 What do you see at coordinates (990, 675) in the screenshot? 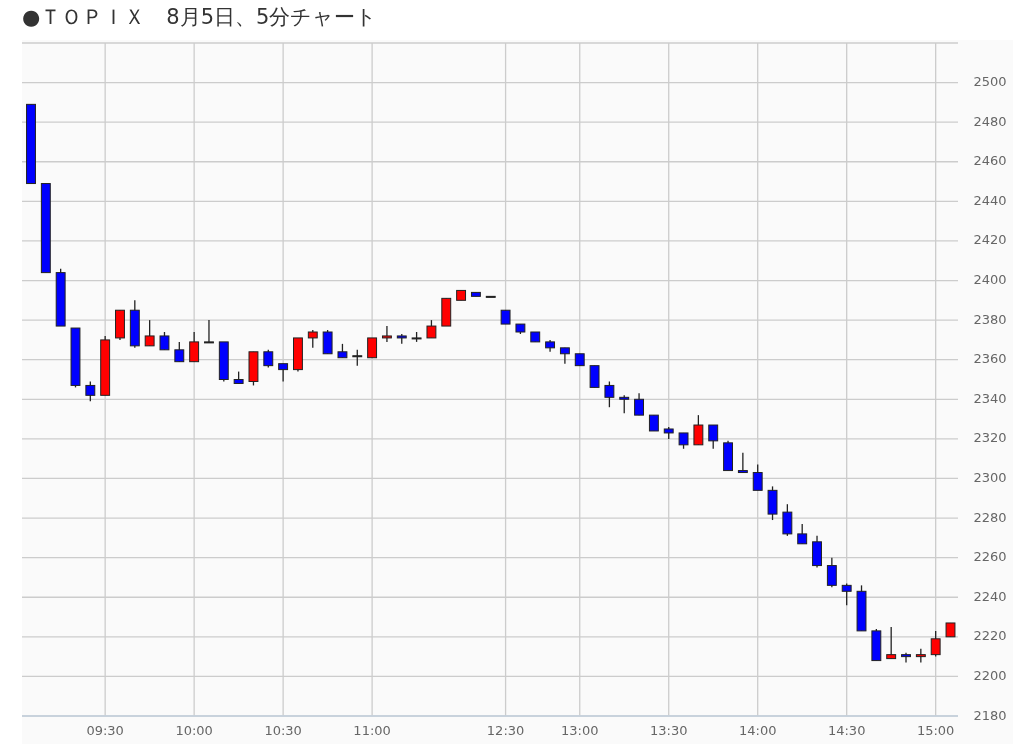
I see `y-tick-label: 2200` at bounding box center [990, 675].